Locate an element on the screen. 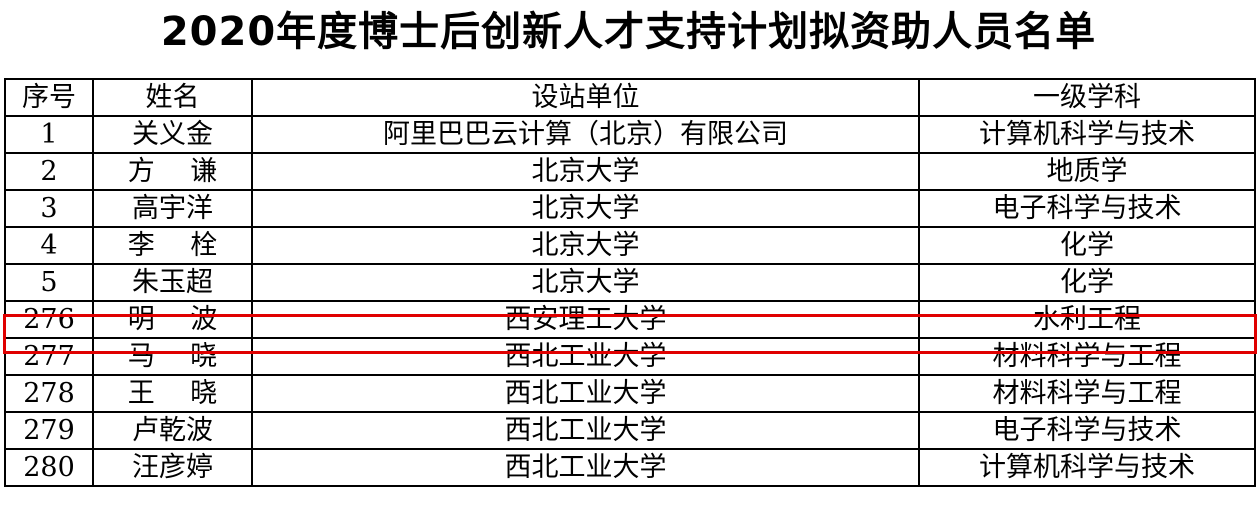 The height and width of the screenshot is (508, 1257). cell-discipline: 地质学 is located at coordinates (1087, 171).